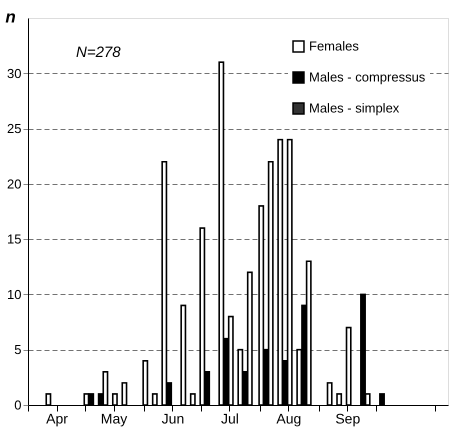  I want to click on y-tick-label: 20, so click(14, 184).